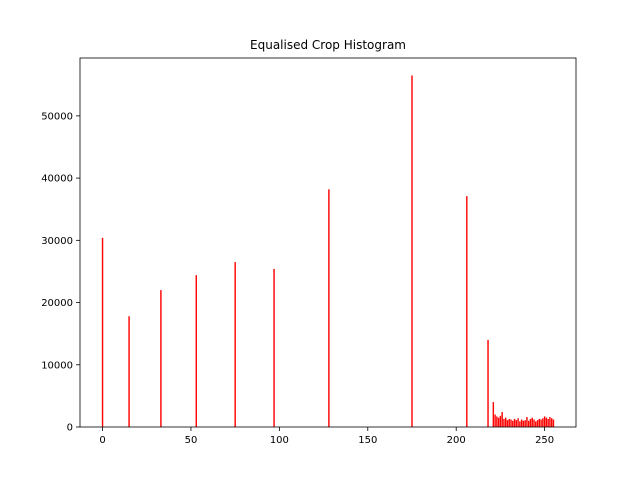 The image size is (640, 480). What do you see at coordinates (57, 365) in the screenshot?
I see `y-tick-label: 10000` at bounding box center [57, 365].